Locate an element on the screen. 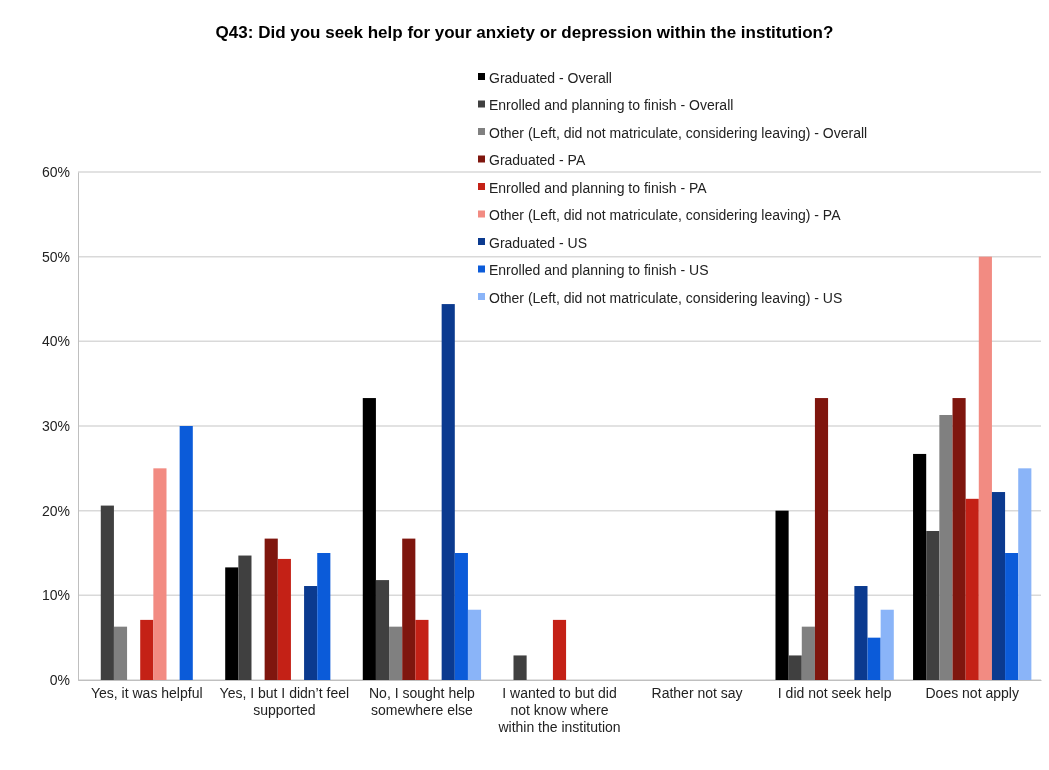  legend-label: Graduated - PA is located at coordinates (537, 160).